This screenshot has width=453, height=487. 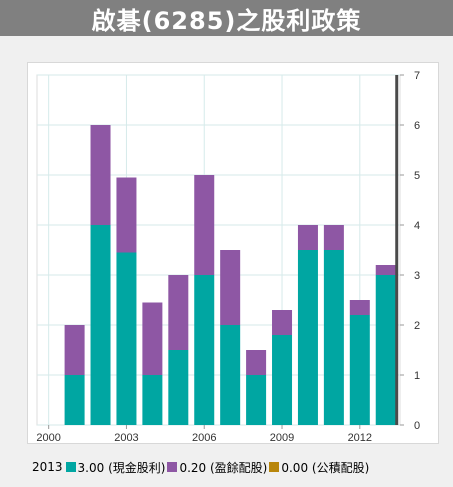 What do you see at coordinates (204, 437) in the screenshot?
I see `x-tick-label: 2006` at bounding box center [204, 437].